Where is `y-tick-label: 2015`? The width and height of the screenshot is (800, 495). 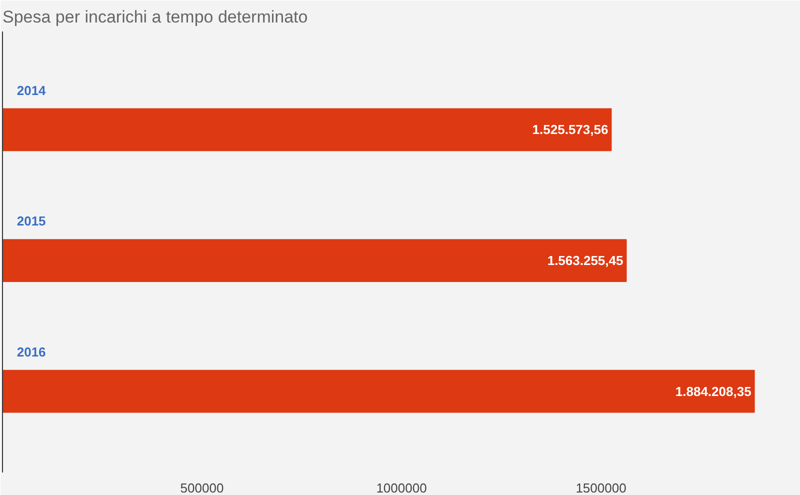
y-tick-label: 2015 is located at coordinates (31, 221).